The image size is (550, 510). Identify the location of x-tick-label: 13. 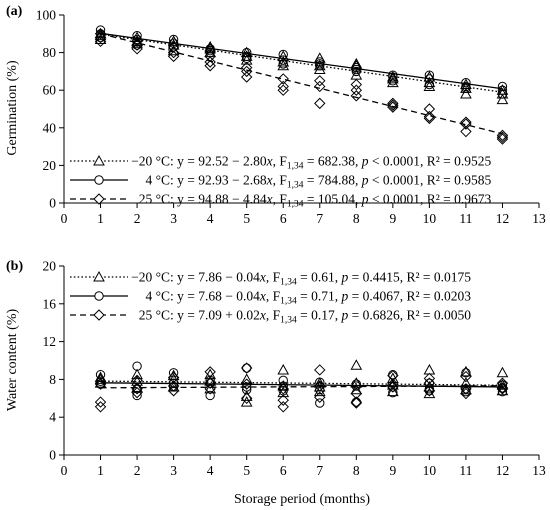
(539, 218).